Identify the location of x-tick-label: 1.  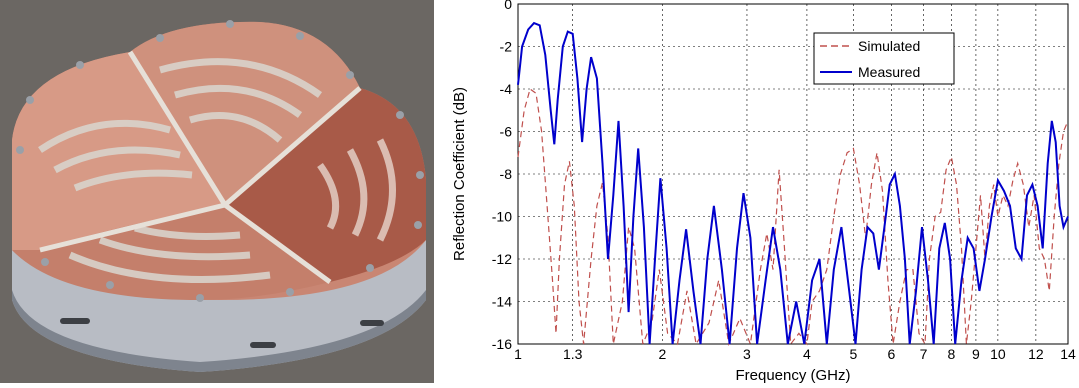
(518, 354).